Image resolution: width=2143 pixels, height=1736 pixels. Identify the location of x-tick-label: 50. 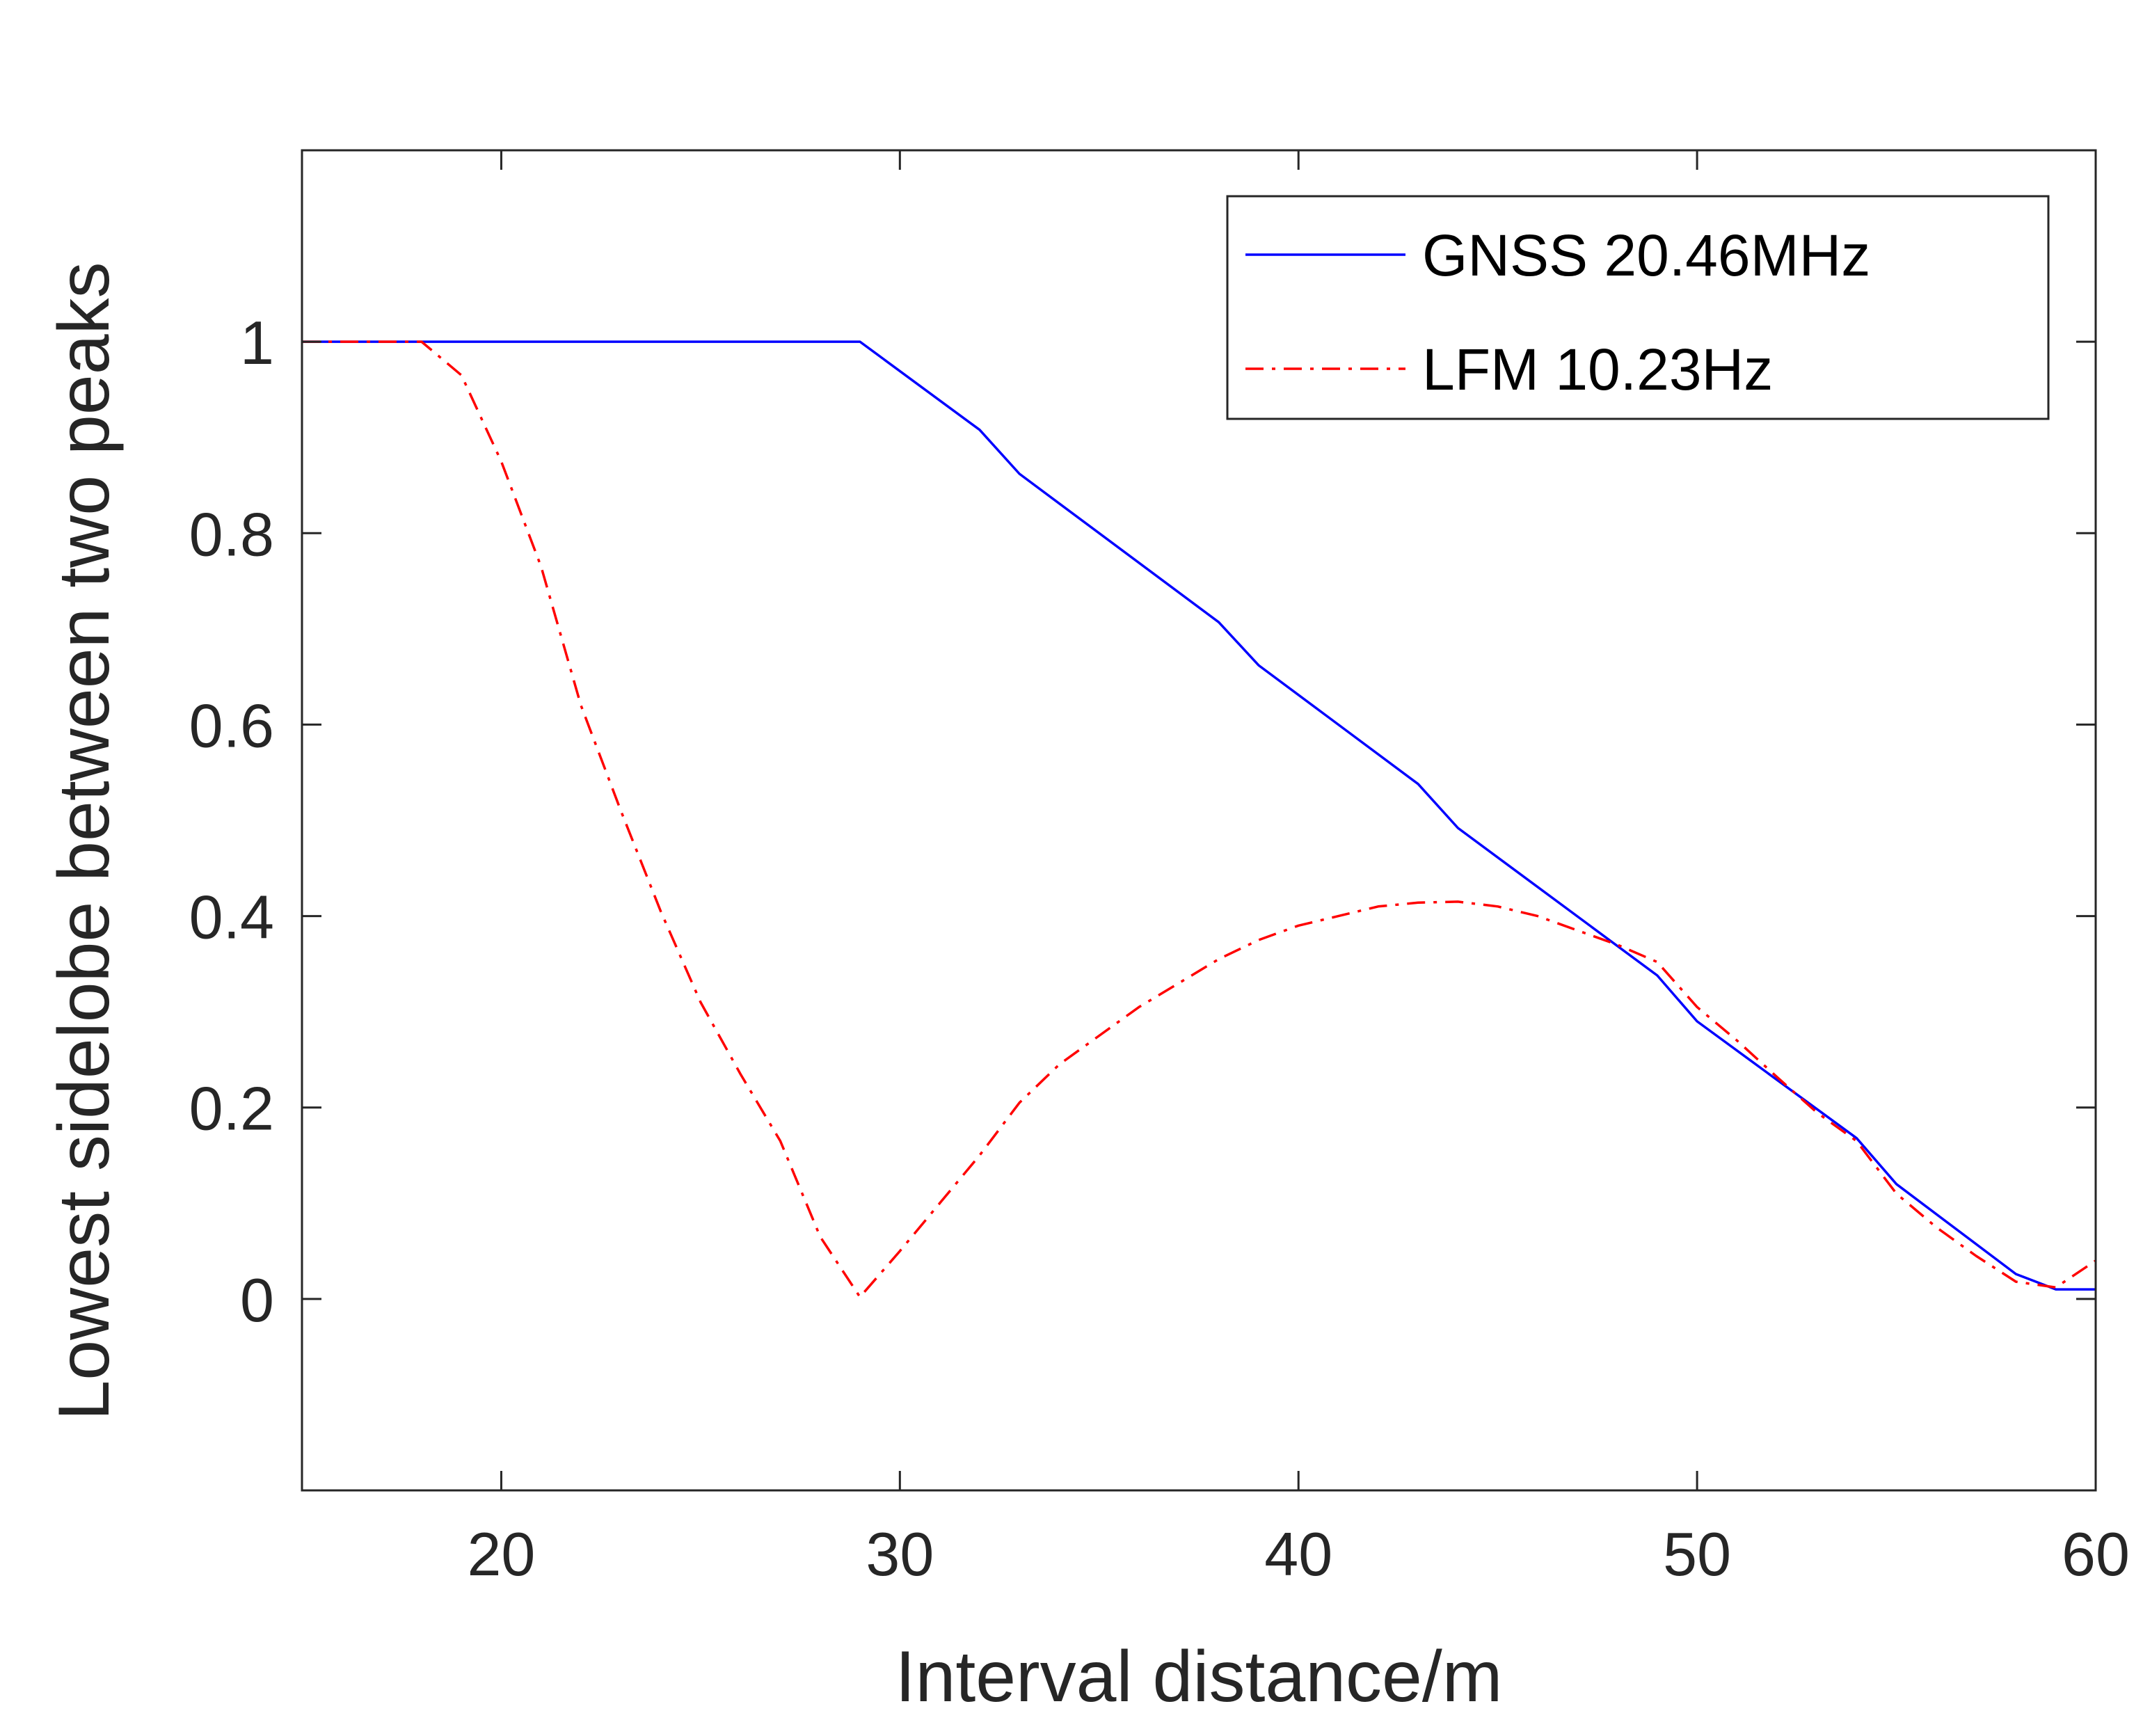
(1697, 1554).